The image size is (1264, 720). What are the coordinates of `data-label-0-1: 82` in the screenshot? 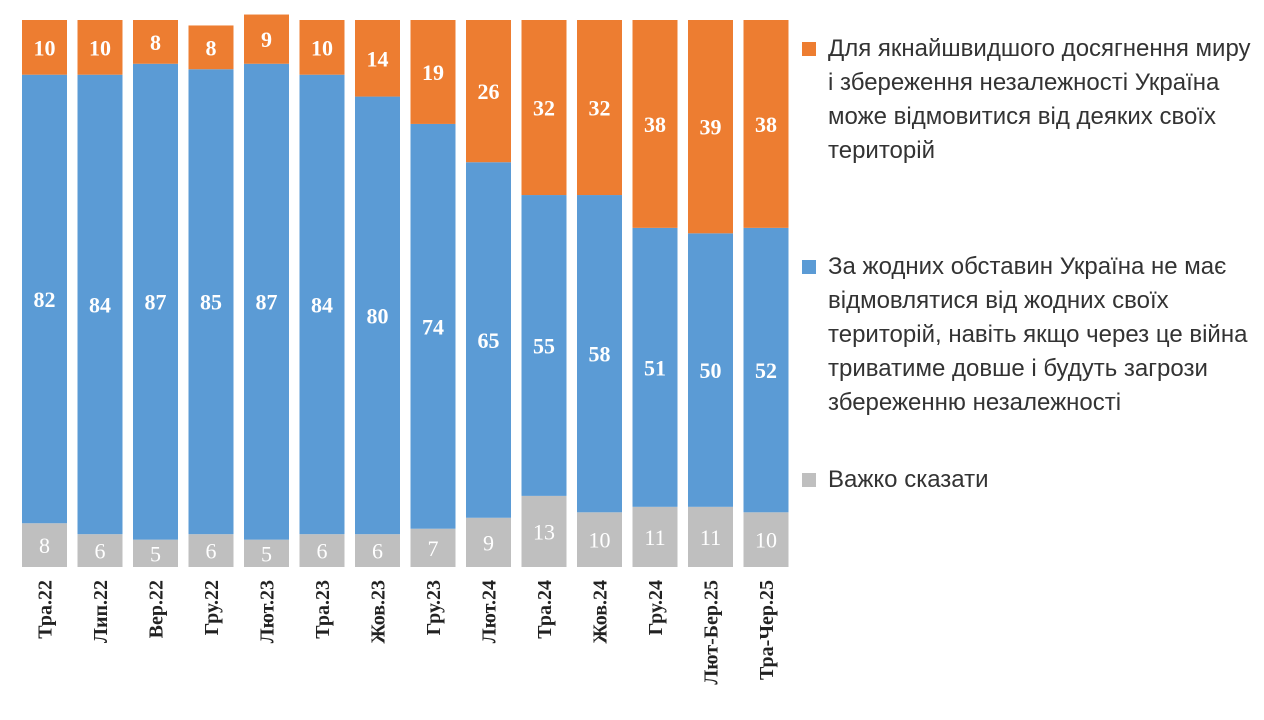 It's located at (45, 299).